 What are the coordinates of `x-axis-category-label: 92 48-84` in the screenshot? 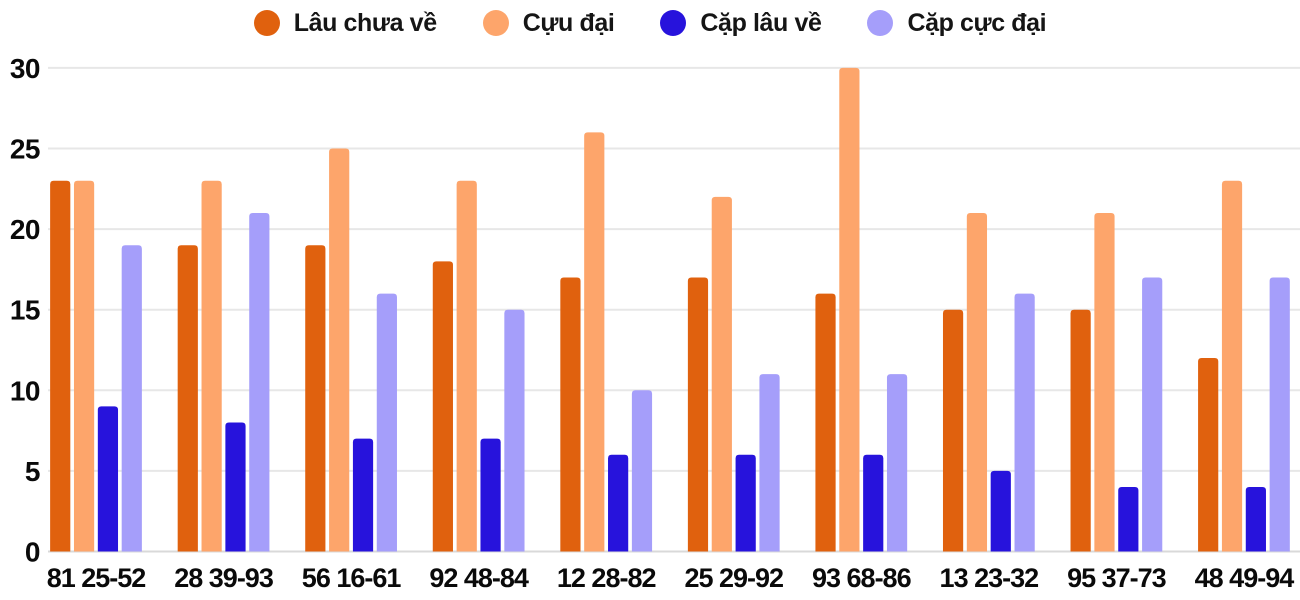 It's located at (479, 578).